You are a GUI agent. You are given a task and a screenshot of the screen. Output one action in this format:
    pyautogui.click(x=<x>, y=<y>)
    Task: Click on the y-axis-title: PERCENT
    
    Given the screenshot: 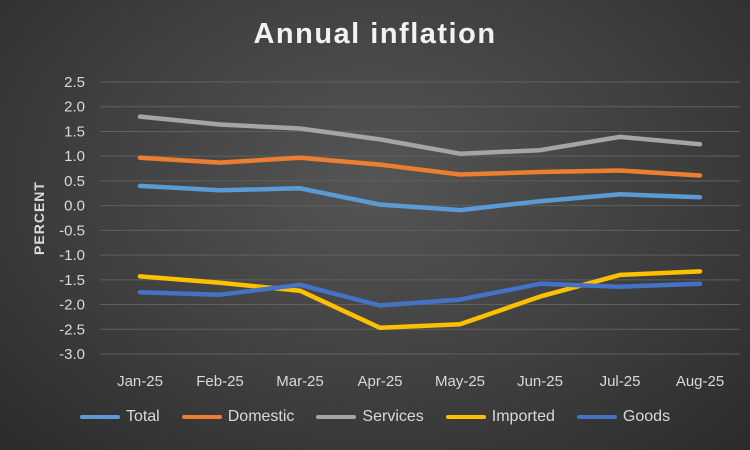 What is the action you would take?
    pyautogui.click(x=39, y=218)
    